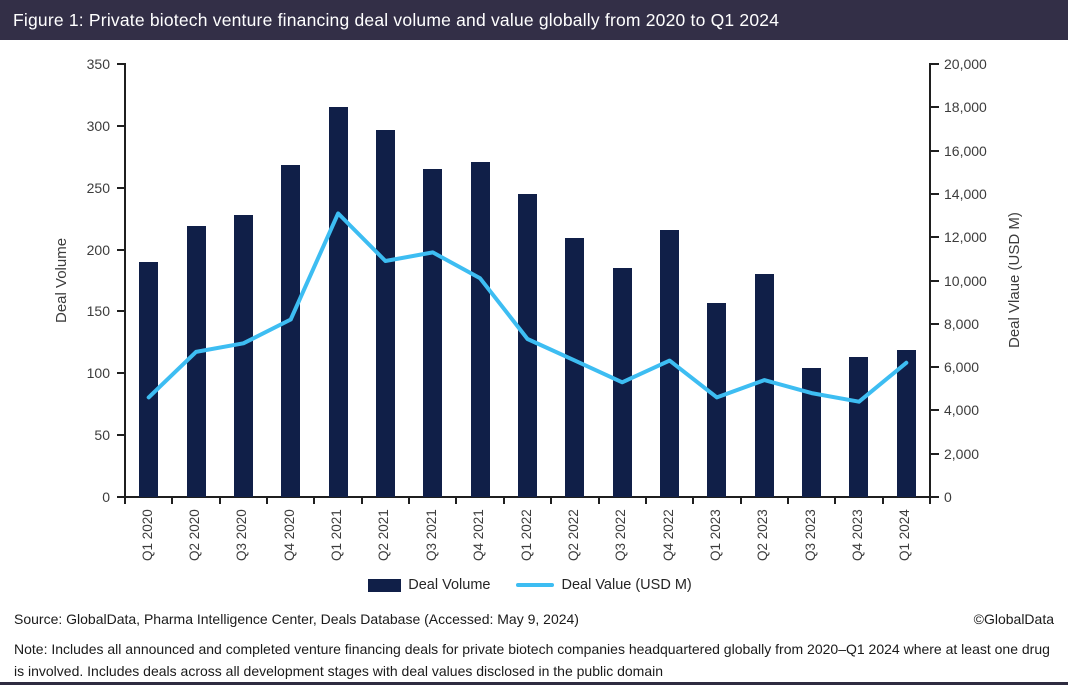  What do you see at coordinates (338, 302) in the screenshot?
I see `bar-q1-2021` at bounding box center [338, 302].